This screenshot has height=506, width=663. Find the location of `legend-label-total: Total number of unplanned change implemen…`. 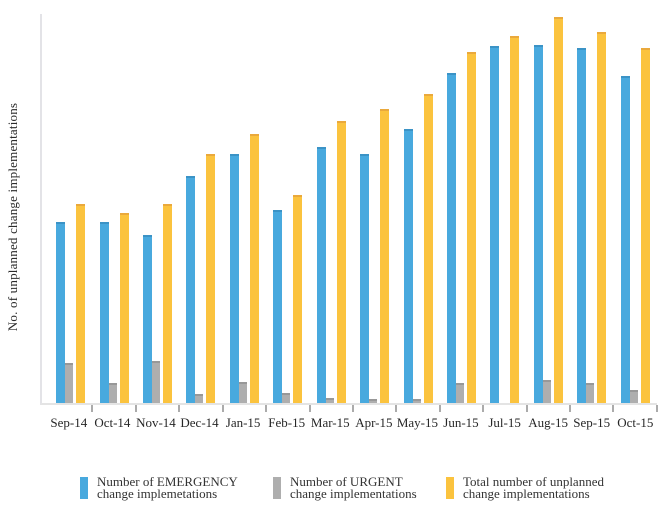

legend-label-total: Total number of unplanned change implemen… is located at coordinates (533, 487).